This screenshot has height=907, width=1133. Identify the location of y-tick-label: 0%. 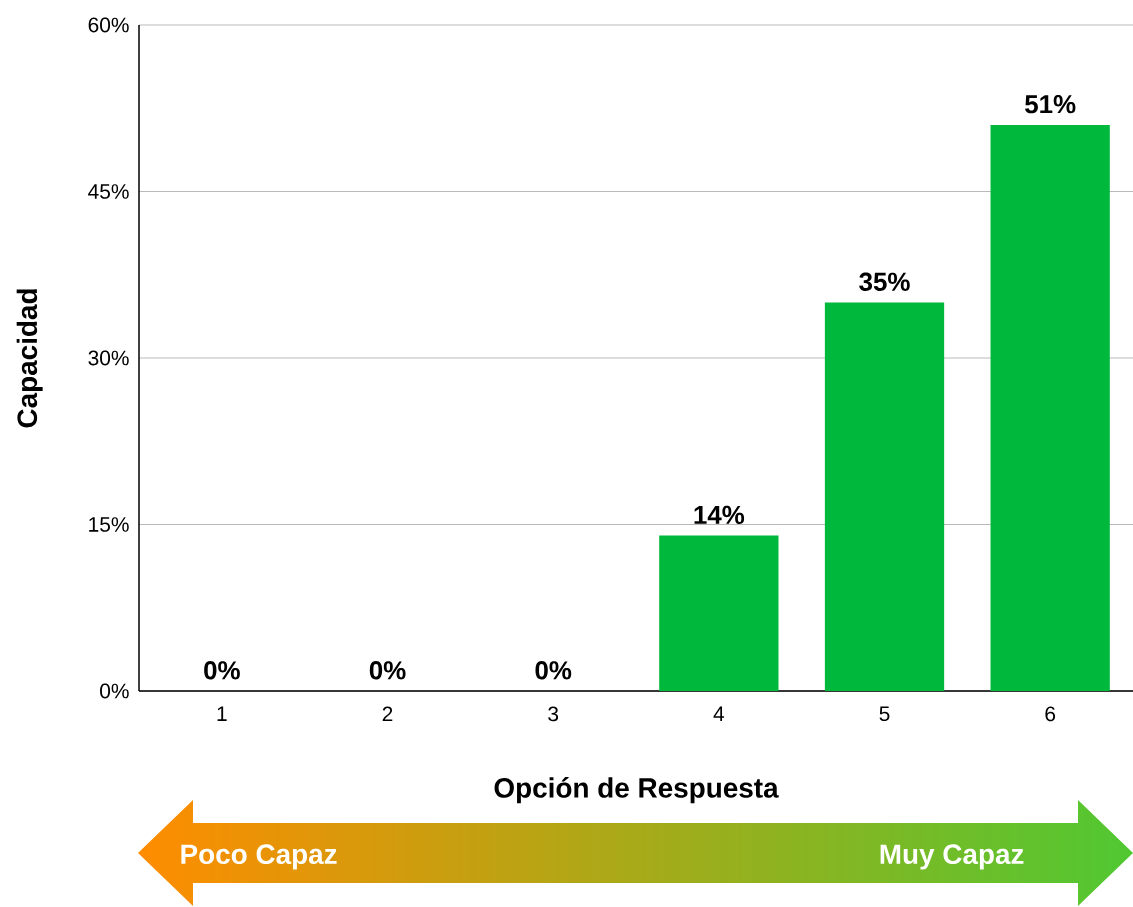
(114, 691).